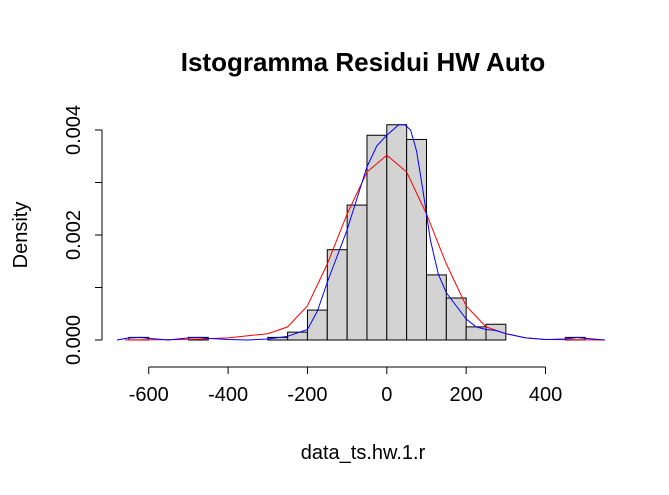  What do you see at coordinates (363, 453) in the screenshot?
I see `x-axis-label: data_ts.hw.1.r` at bounding box center [363, 453].